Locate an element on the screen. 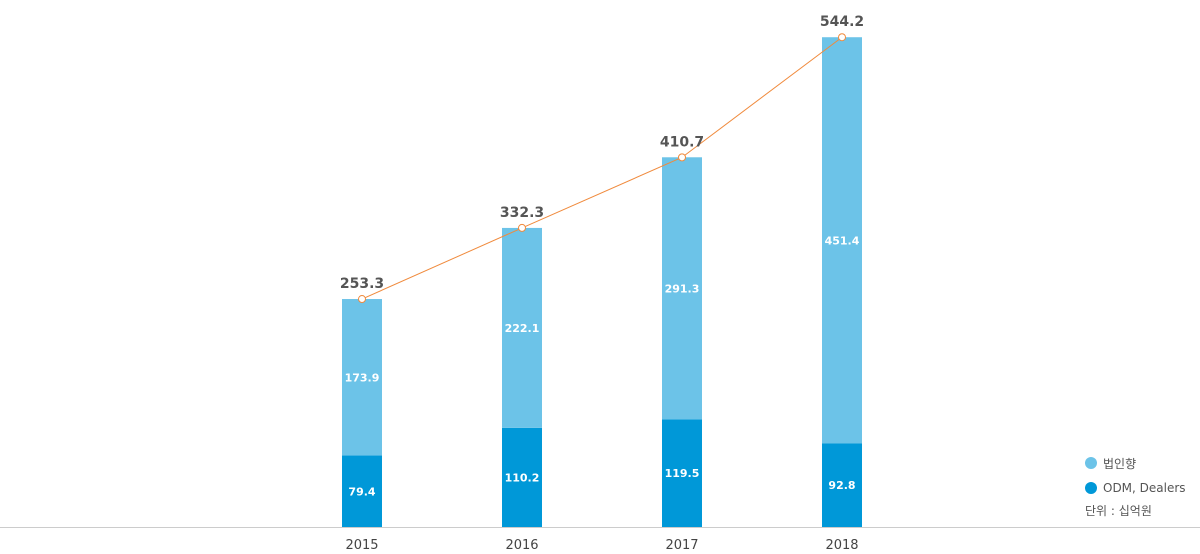 The width and height of the screenshot is (1200, 554). bar-odm-dealers-2016 is located at coordinates (522, 477).